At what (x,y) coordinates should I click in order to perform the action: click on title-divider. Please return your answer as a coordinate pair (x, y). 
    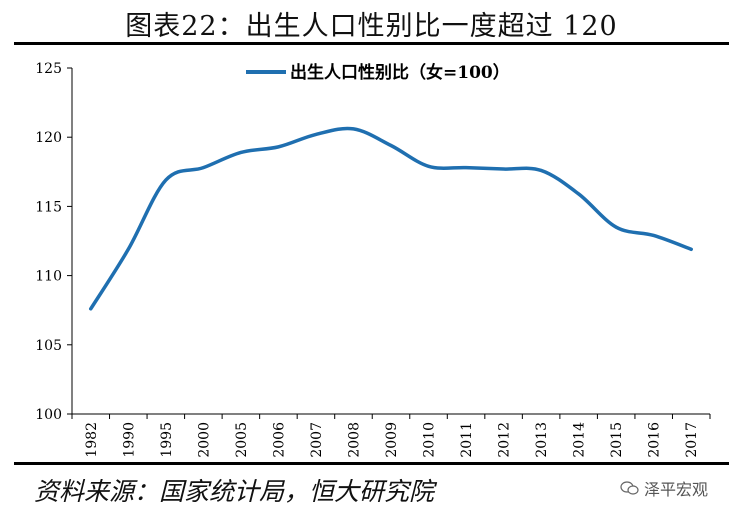
    Looking at the image, I should click on (371, 43).